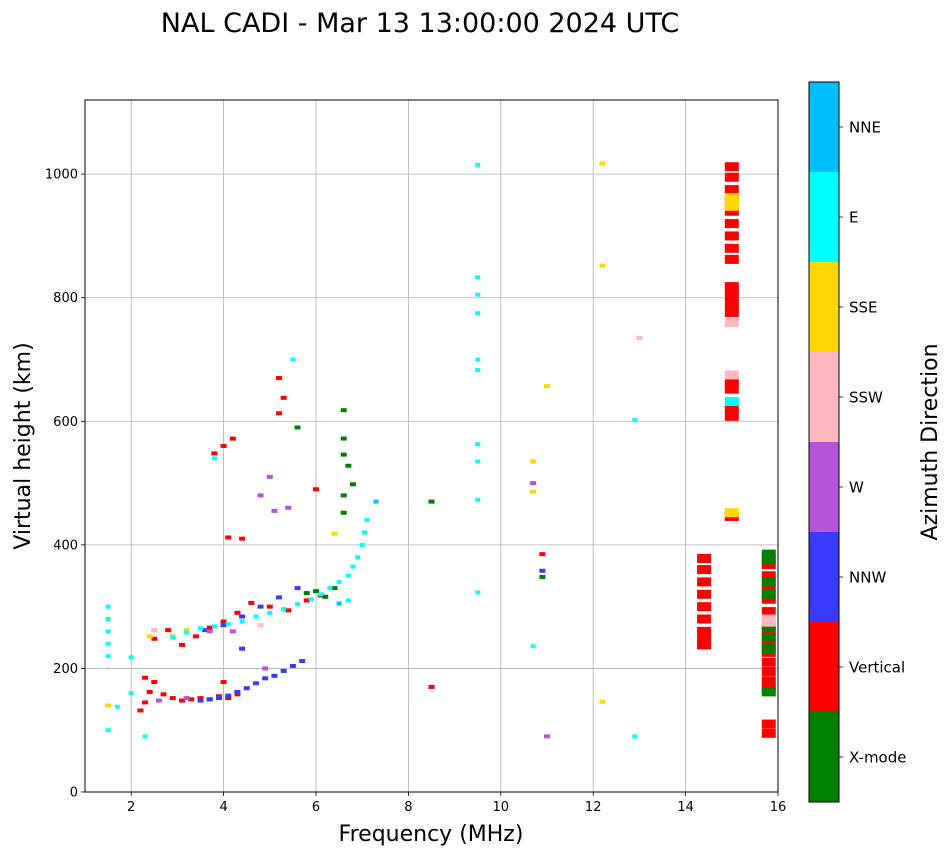 The width and height of the screenshot is (951, 856). I want to click on y-tick-label: 400, so click(65, 545).